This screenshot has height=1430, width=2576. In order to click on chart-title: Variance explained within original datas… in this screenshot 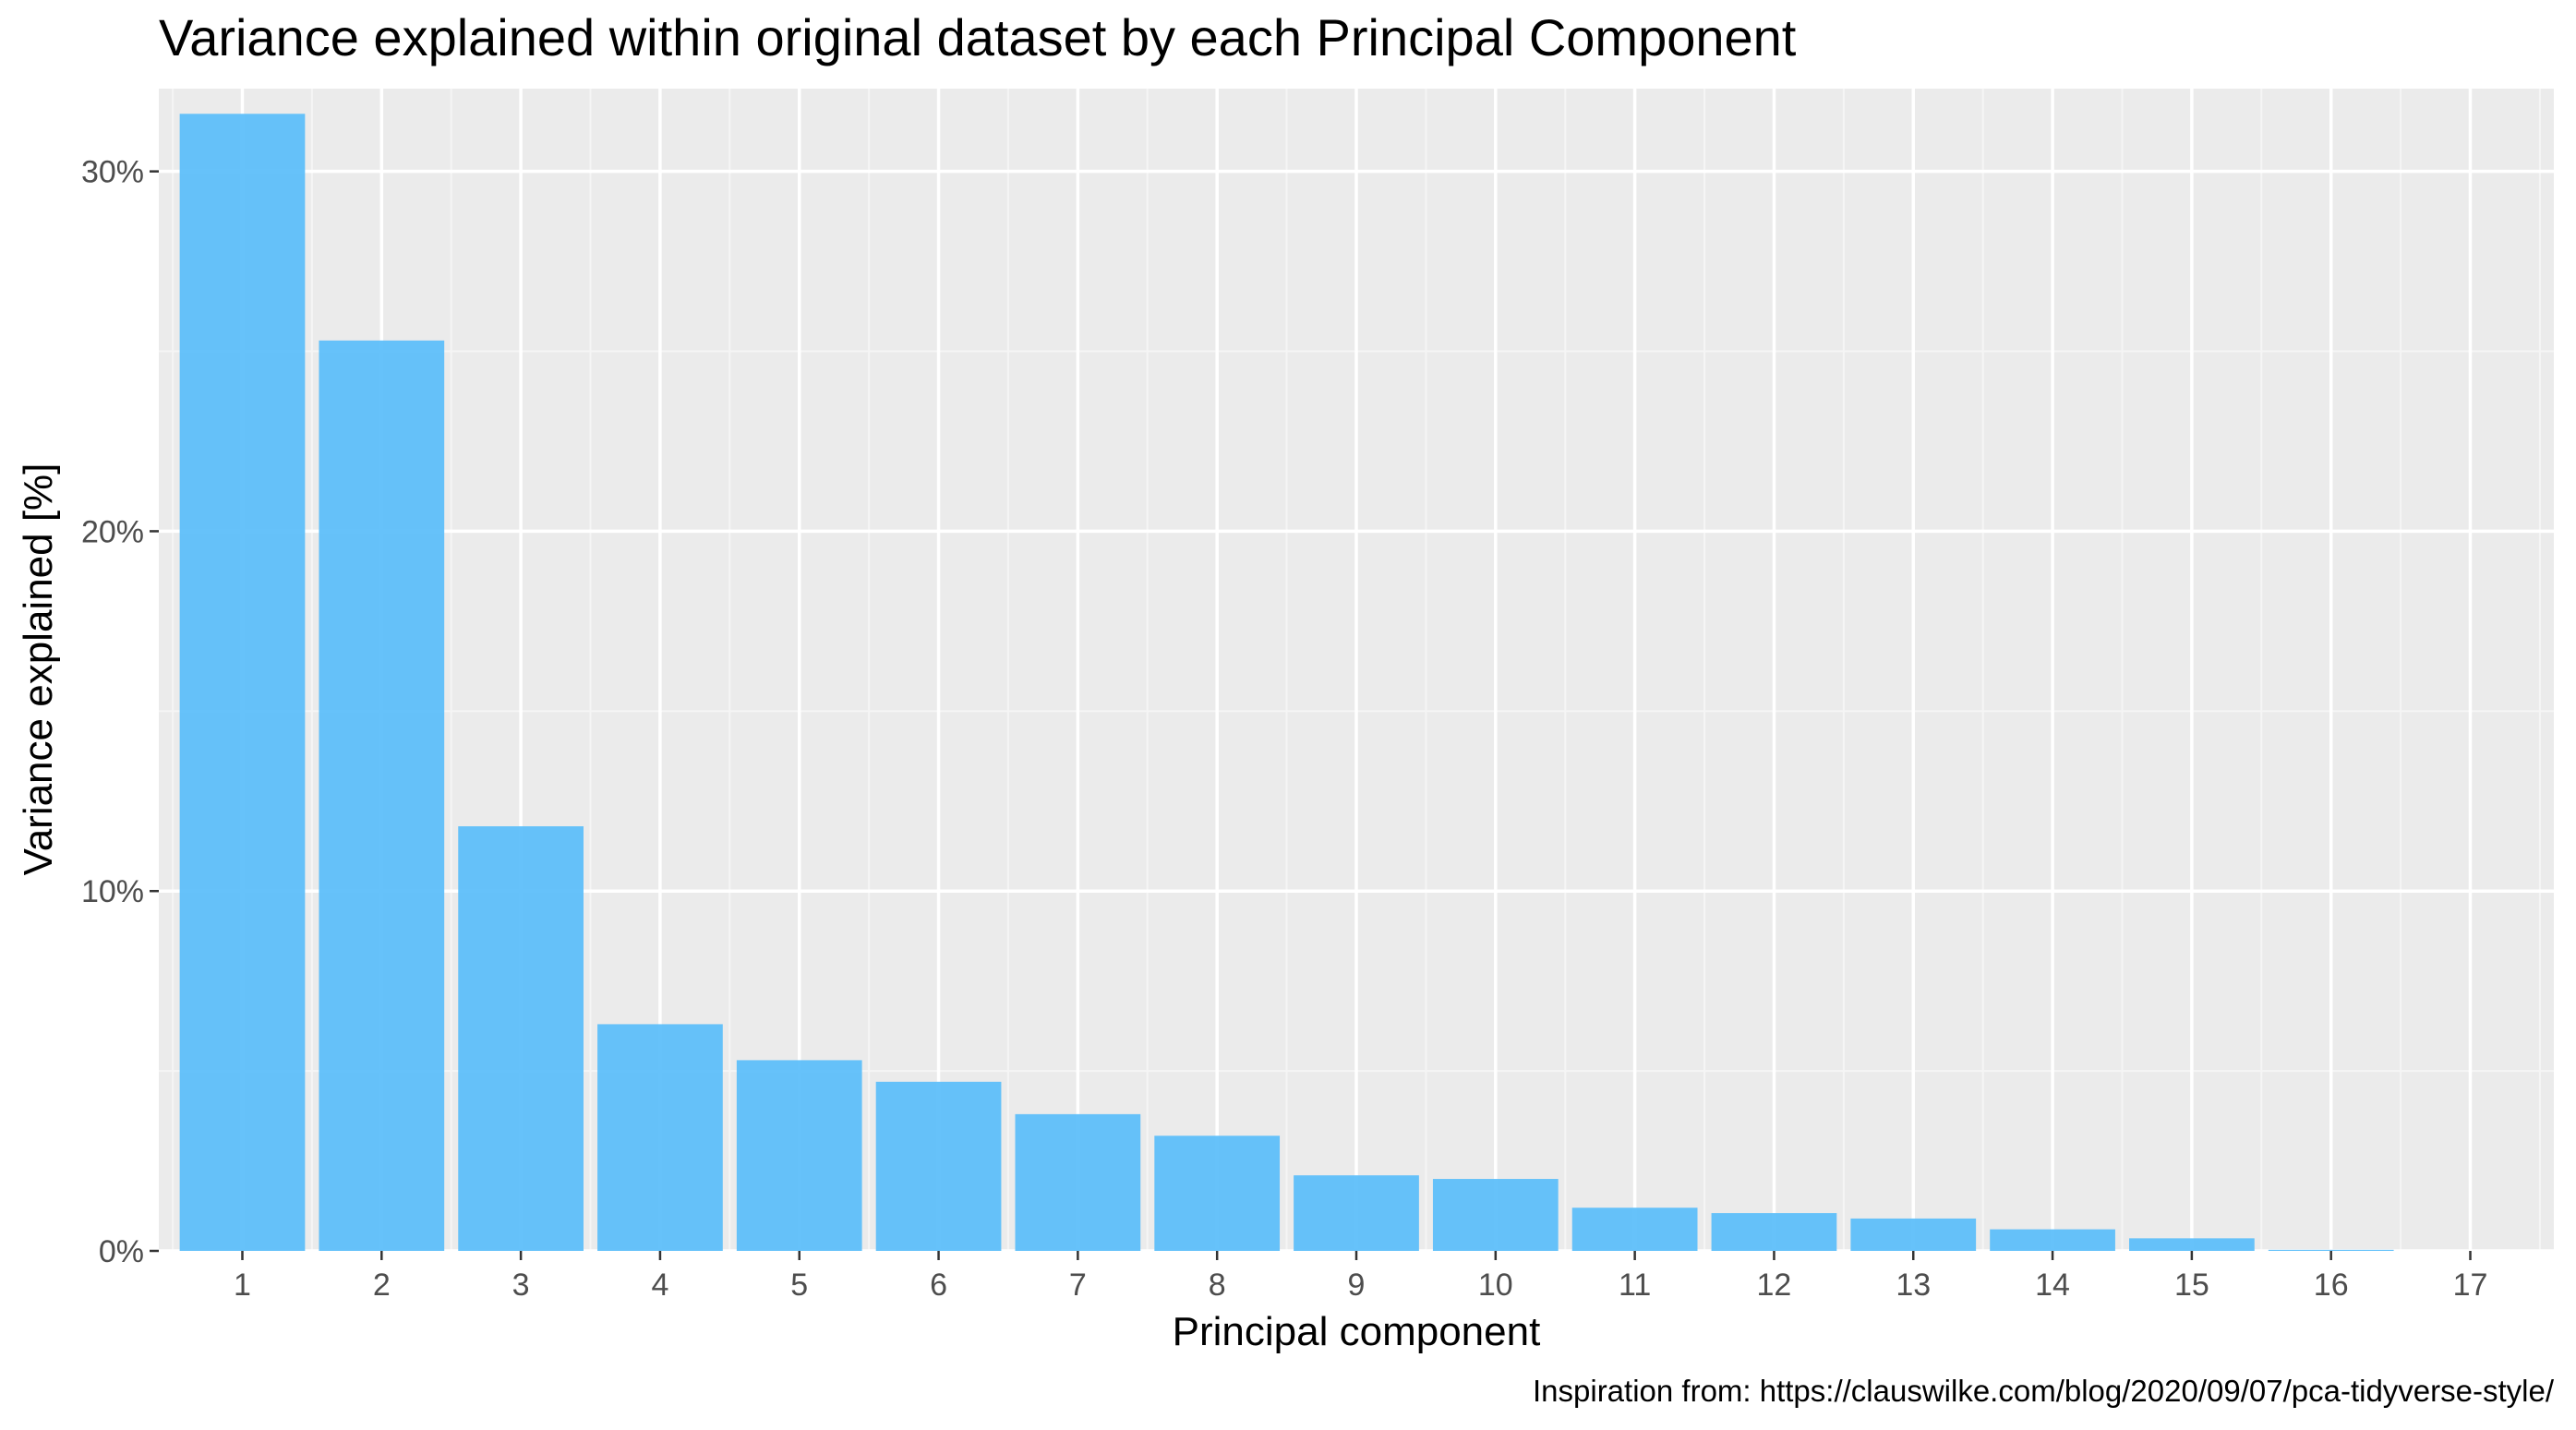, I will do `click(978, 37)`.